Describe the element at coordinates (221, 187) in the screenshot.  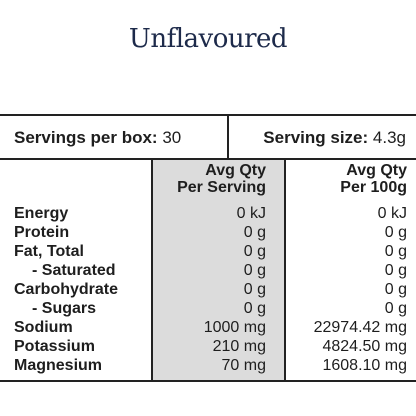
I see `per-serving-header-line2: Per Serving` at that location.